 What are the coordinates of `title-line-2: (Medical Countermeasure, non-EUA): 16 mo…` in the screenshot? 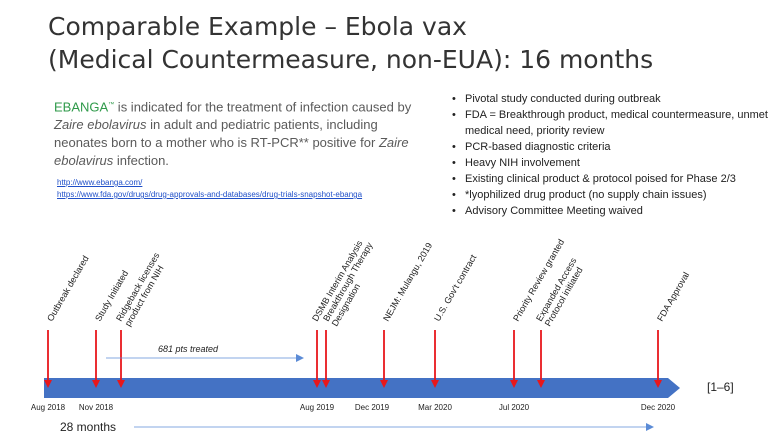 It's located at (351, 59).